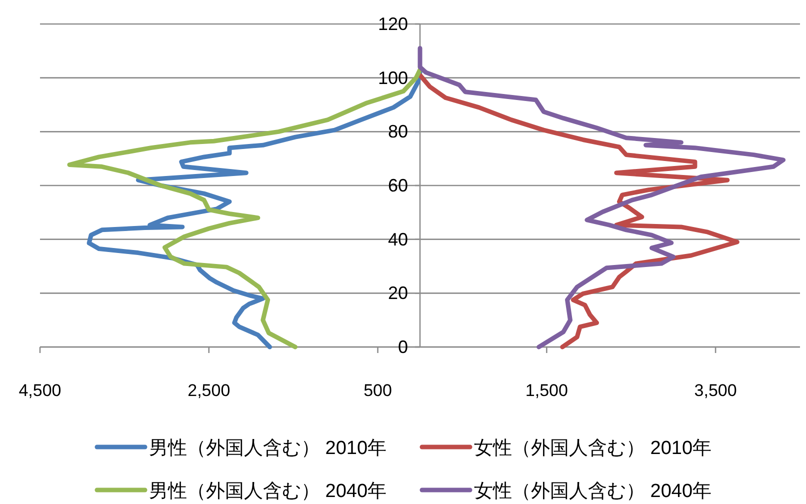 This screenshot has width=806, height=504. What do you see at coordinates (403, 347) in the screenshot?
I see `y-tick-label: 0` at bounding box center [403, 347].